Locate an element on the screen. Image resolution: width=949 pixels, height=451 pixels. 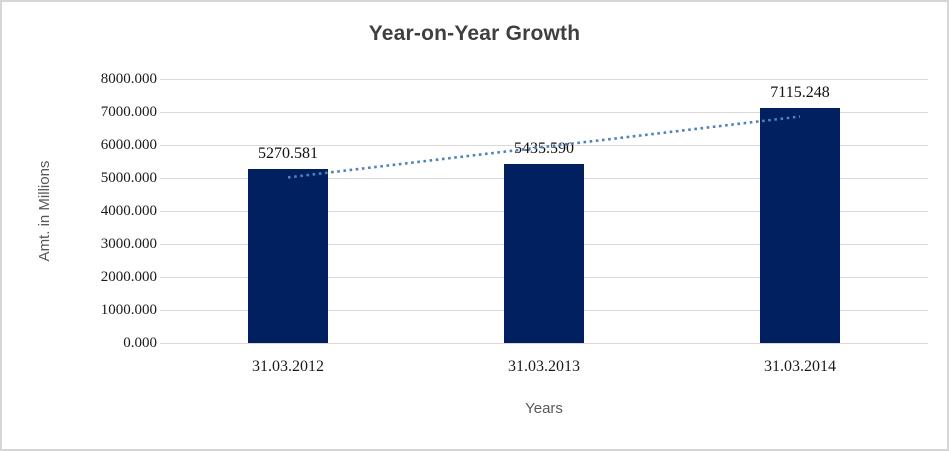
y-tick-label: 0.000 is located at coordinates (140, 343).